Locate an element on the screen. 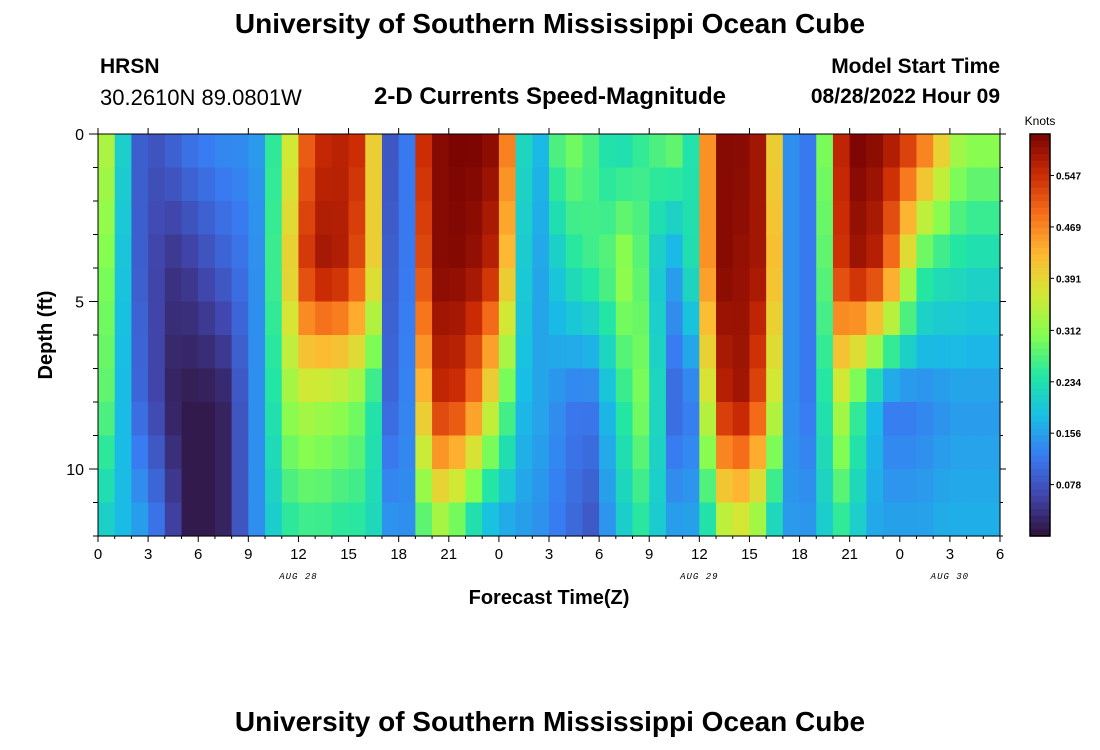 This screenshot has height=750, width=1100. x-tick-label: 15 is located at coordinates (749, 554).